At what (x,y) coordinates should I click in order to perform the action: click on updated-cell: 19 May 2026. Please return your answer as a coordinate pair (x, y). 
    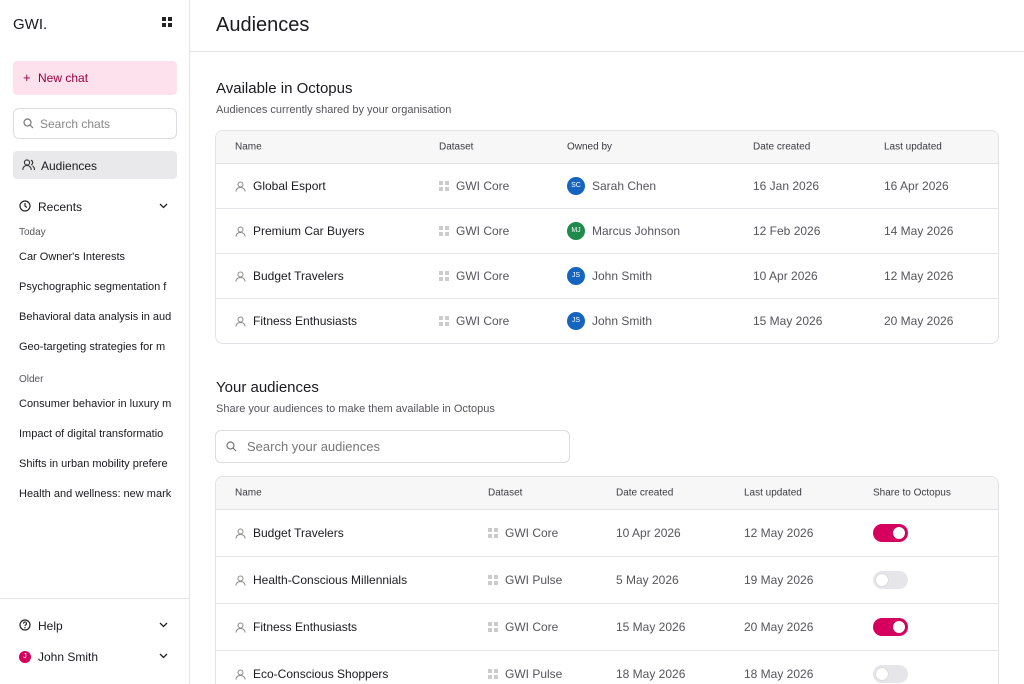
    Looking at the image, I should click on (778, 580).